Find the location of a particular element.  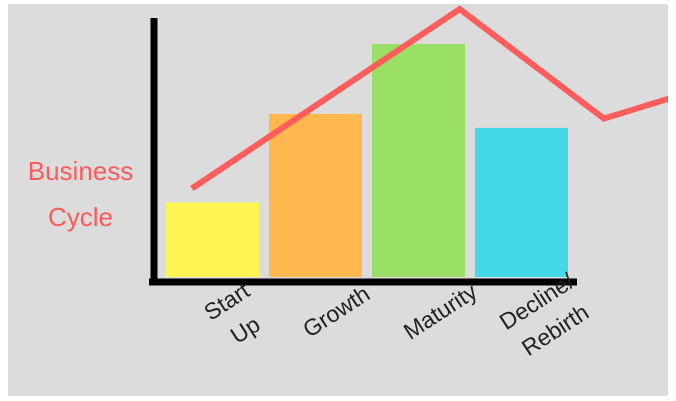

x-tick-label-2: Maturity is located at coordinates (440, 311).